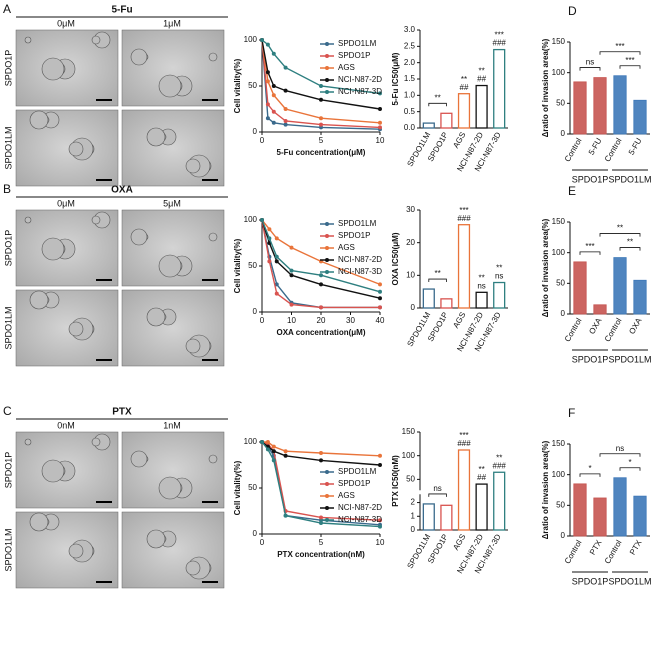 The image size is (669, 647). I want to click on legend-label: SPDO1P, so click(354, 483).